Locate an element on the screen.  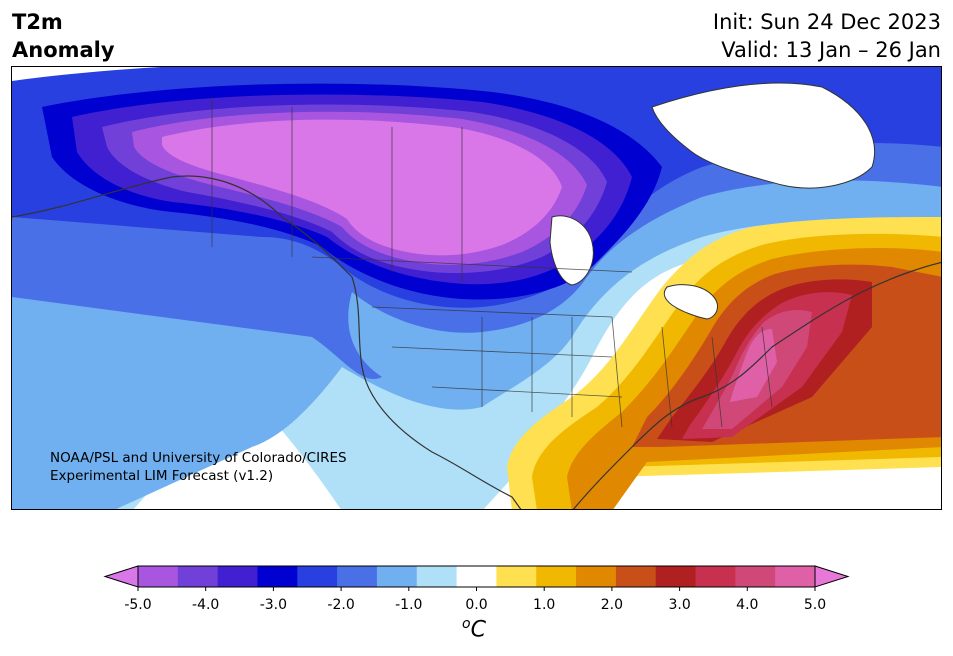
colorbar-tick-label: -2.0 is located at coordinates (341, 605).